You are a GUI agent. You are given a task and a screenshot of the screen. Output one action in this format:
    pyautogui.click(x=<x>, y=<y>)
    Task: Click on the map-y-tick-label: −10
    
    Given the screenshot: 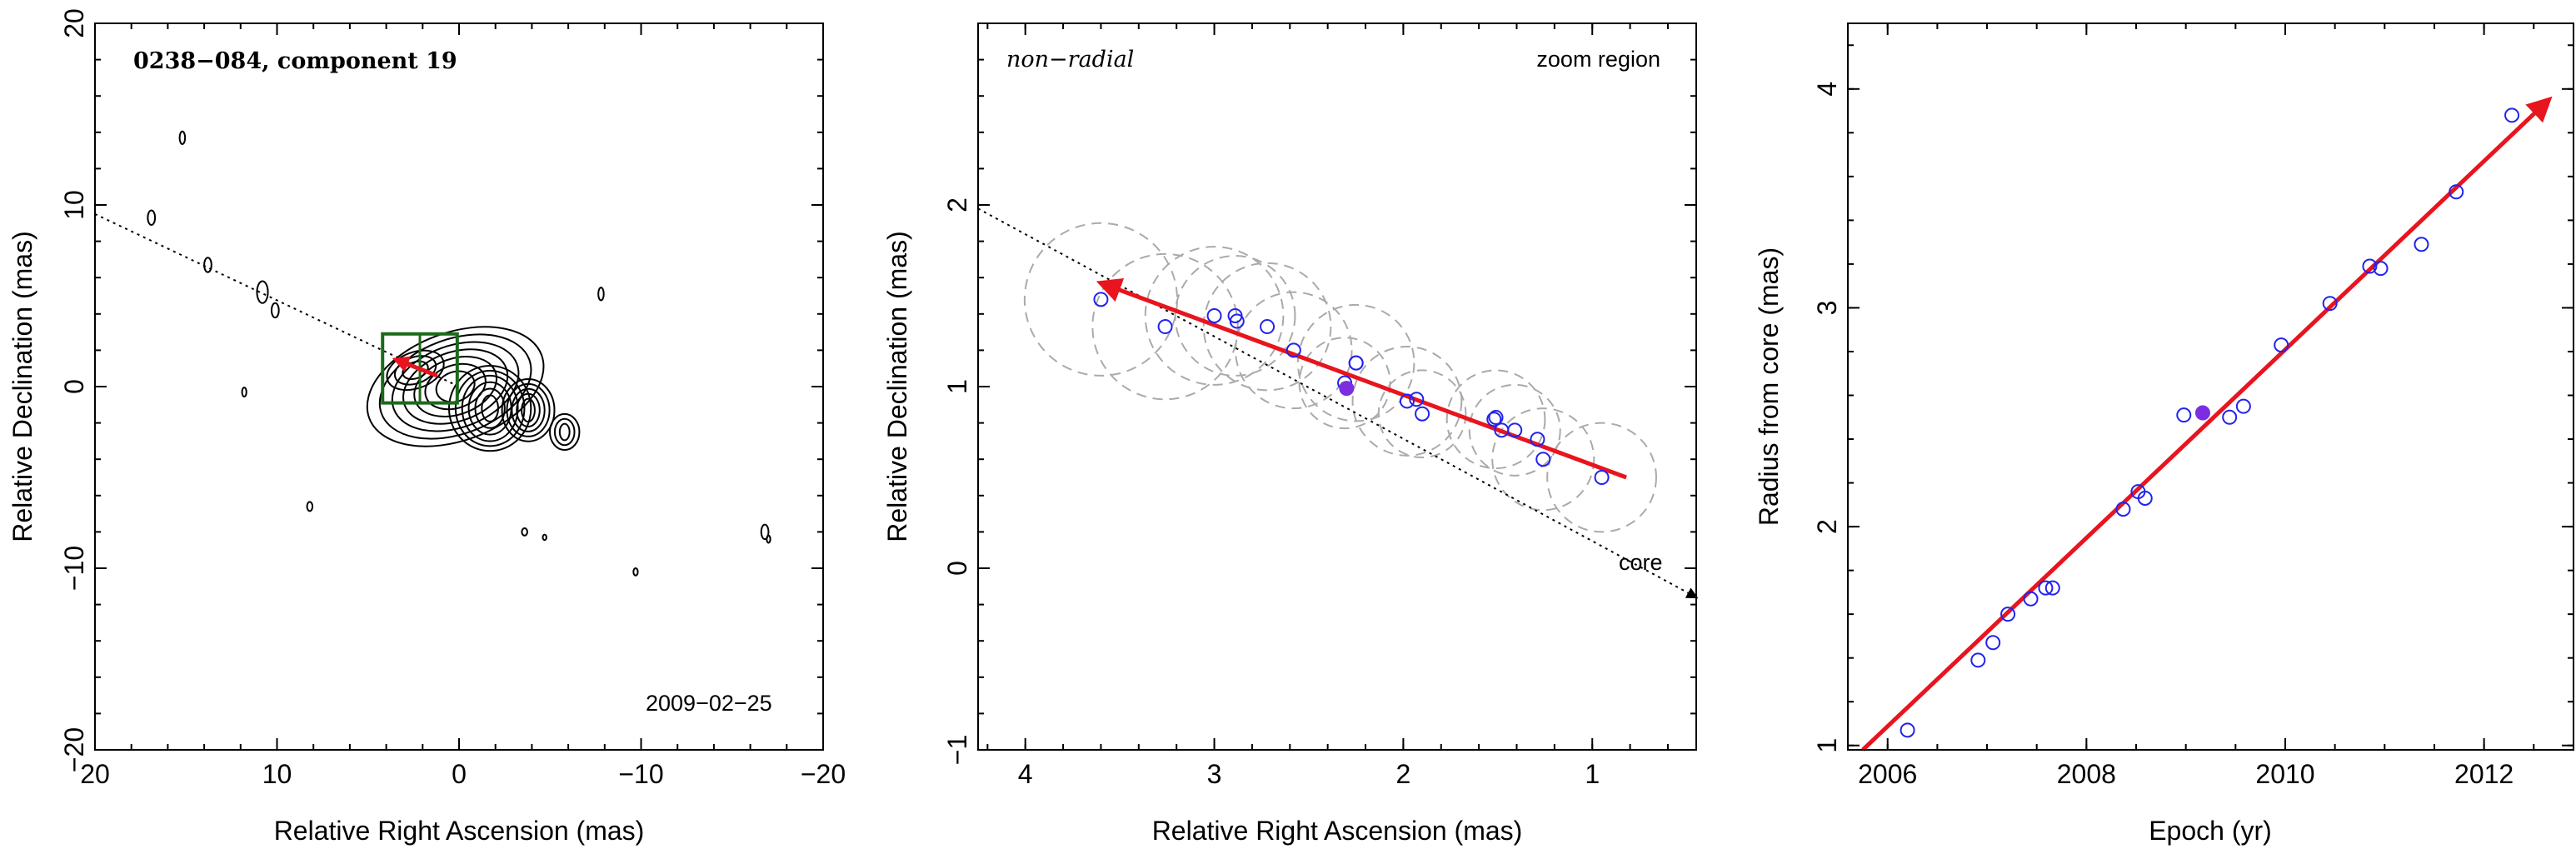 What is the action you would take?
    pyautogui.click(x=74, y=568)
    